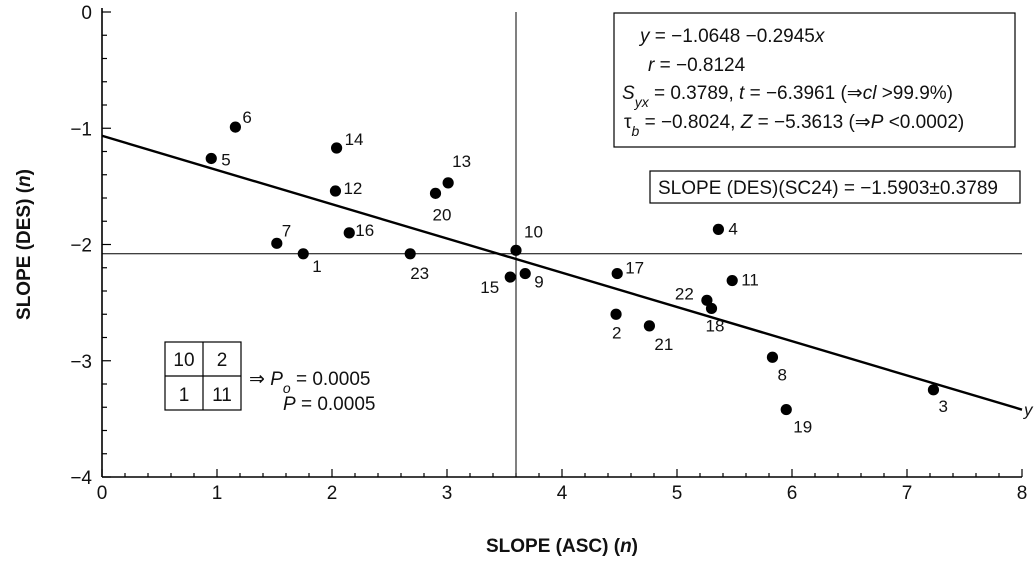 This screenshot has width=1034, height=562. What do you see at coordinates (792, 493) in the screenshot?
I see `x-tick-label: 6` at bounding box center [792, 493].